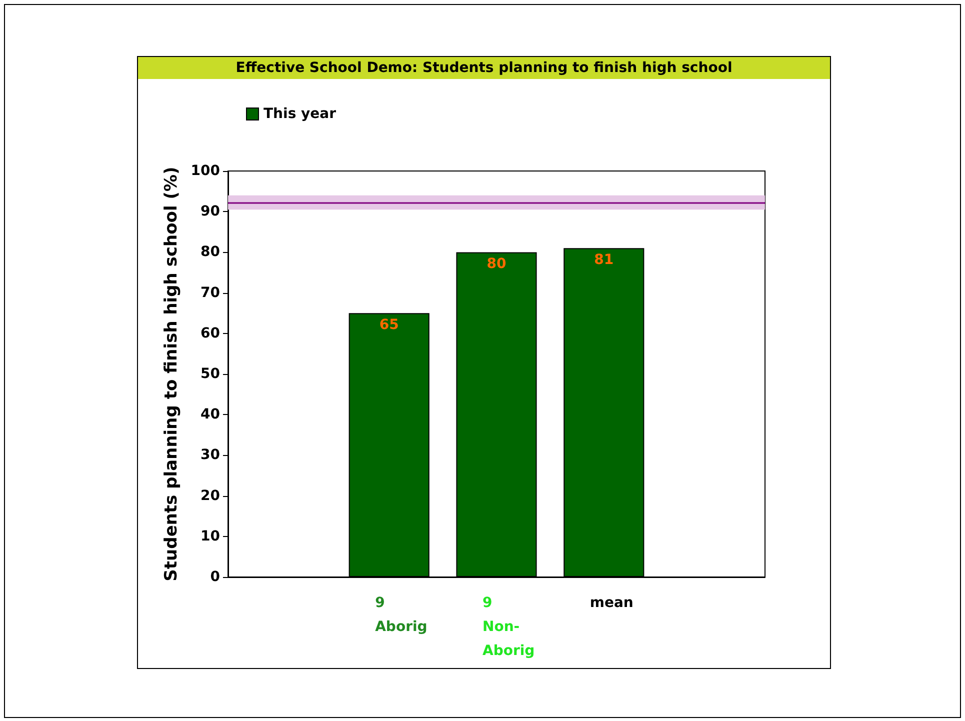 Image resolution: width=965 pixels, height=721 pixels. What do you see at coordinates (210, 333) in the screenshot?
I see `y-tick-label: 60` at bounding box center [210, 333].